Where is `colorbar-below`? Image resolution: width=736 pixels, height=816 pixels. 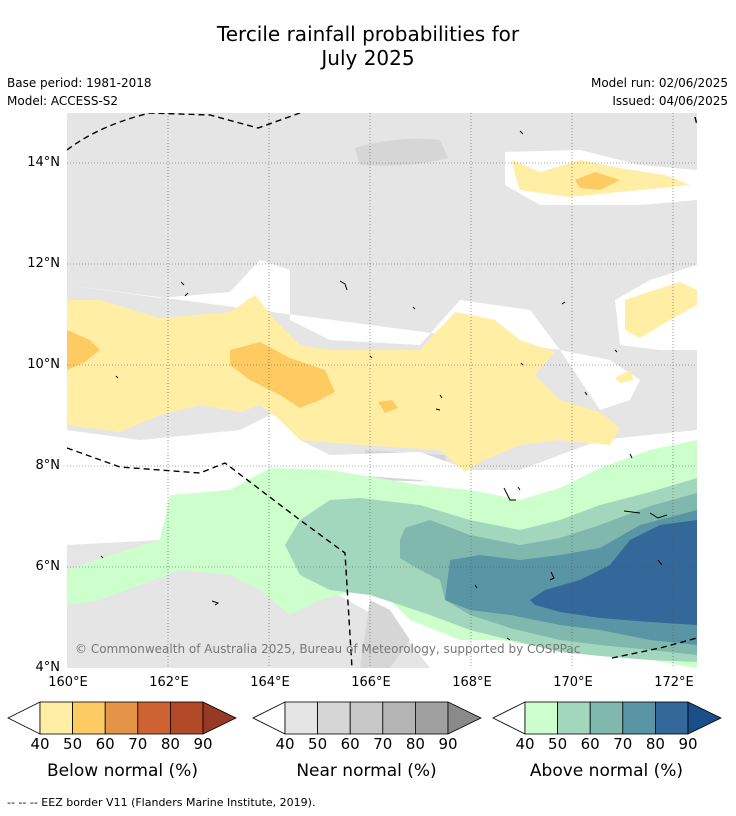
colorbar-below is located at coordinates (122, 718).